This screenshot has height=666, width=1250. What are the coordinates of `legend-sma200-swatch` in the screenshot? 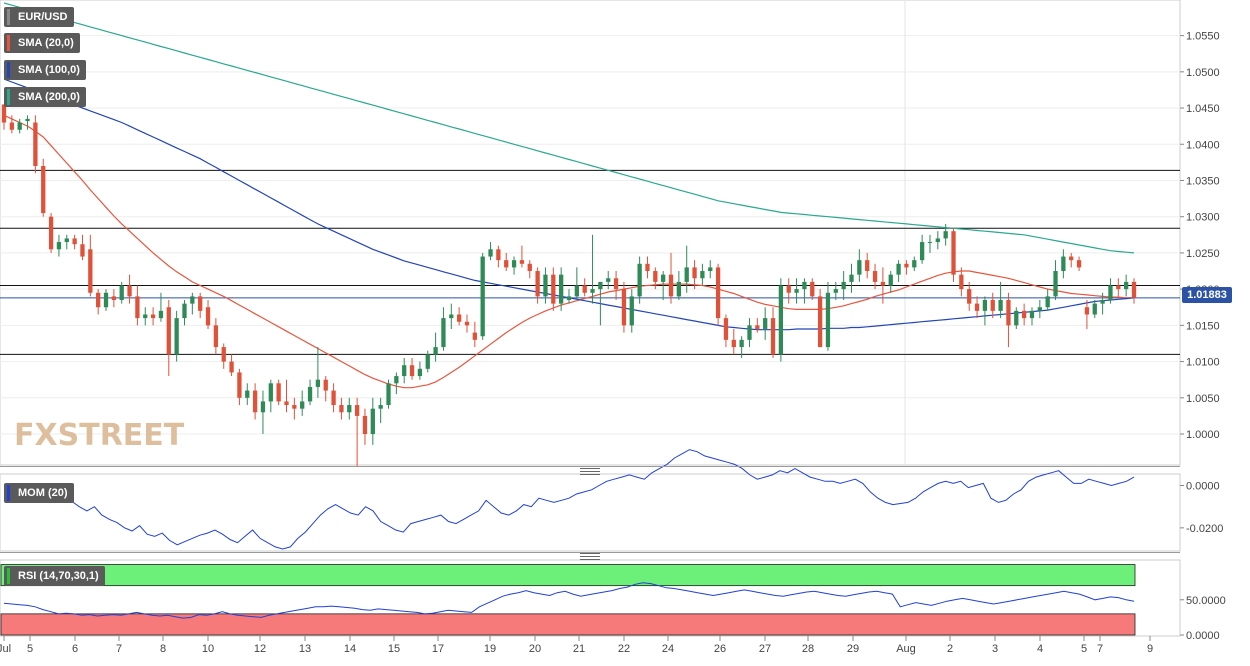 It's located at (8, 97).